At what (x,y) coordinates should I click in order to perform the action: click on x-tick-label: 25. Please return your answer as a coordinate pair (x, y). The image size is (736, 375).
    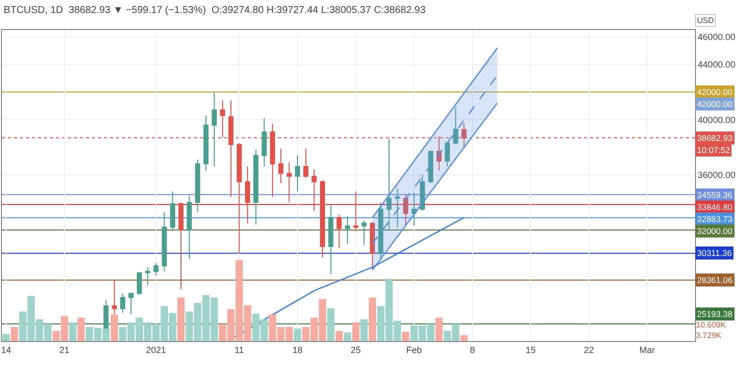
    Looking at the image, I should click on (355, 349).